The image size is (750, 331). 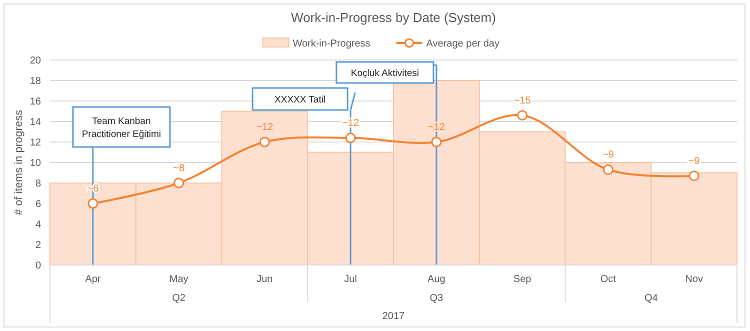 What do you see at coordinates (38, 184) in the screenshot?
I see `y-tick-label: 8` at bounding box center [38, 184].